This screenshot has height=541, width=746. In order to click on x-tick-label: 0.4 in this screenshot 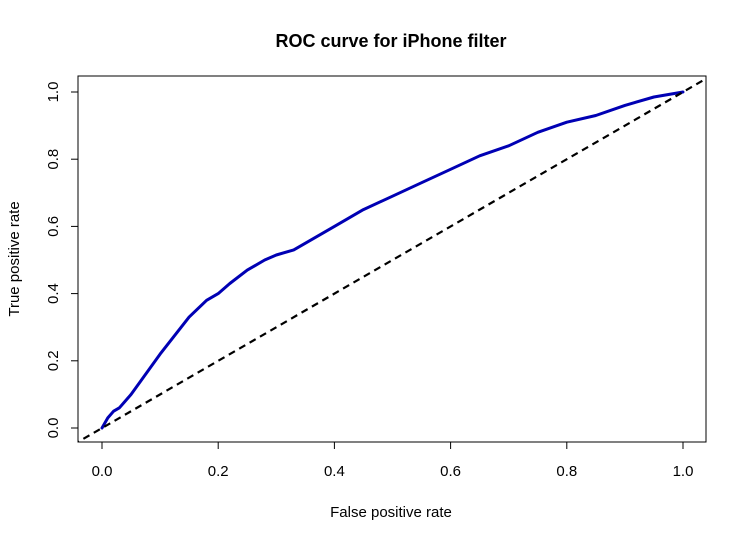, I will do `click(334, 471)`.